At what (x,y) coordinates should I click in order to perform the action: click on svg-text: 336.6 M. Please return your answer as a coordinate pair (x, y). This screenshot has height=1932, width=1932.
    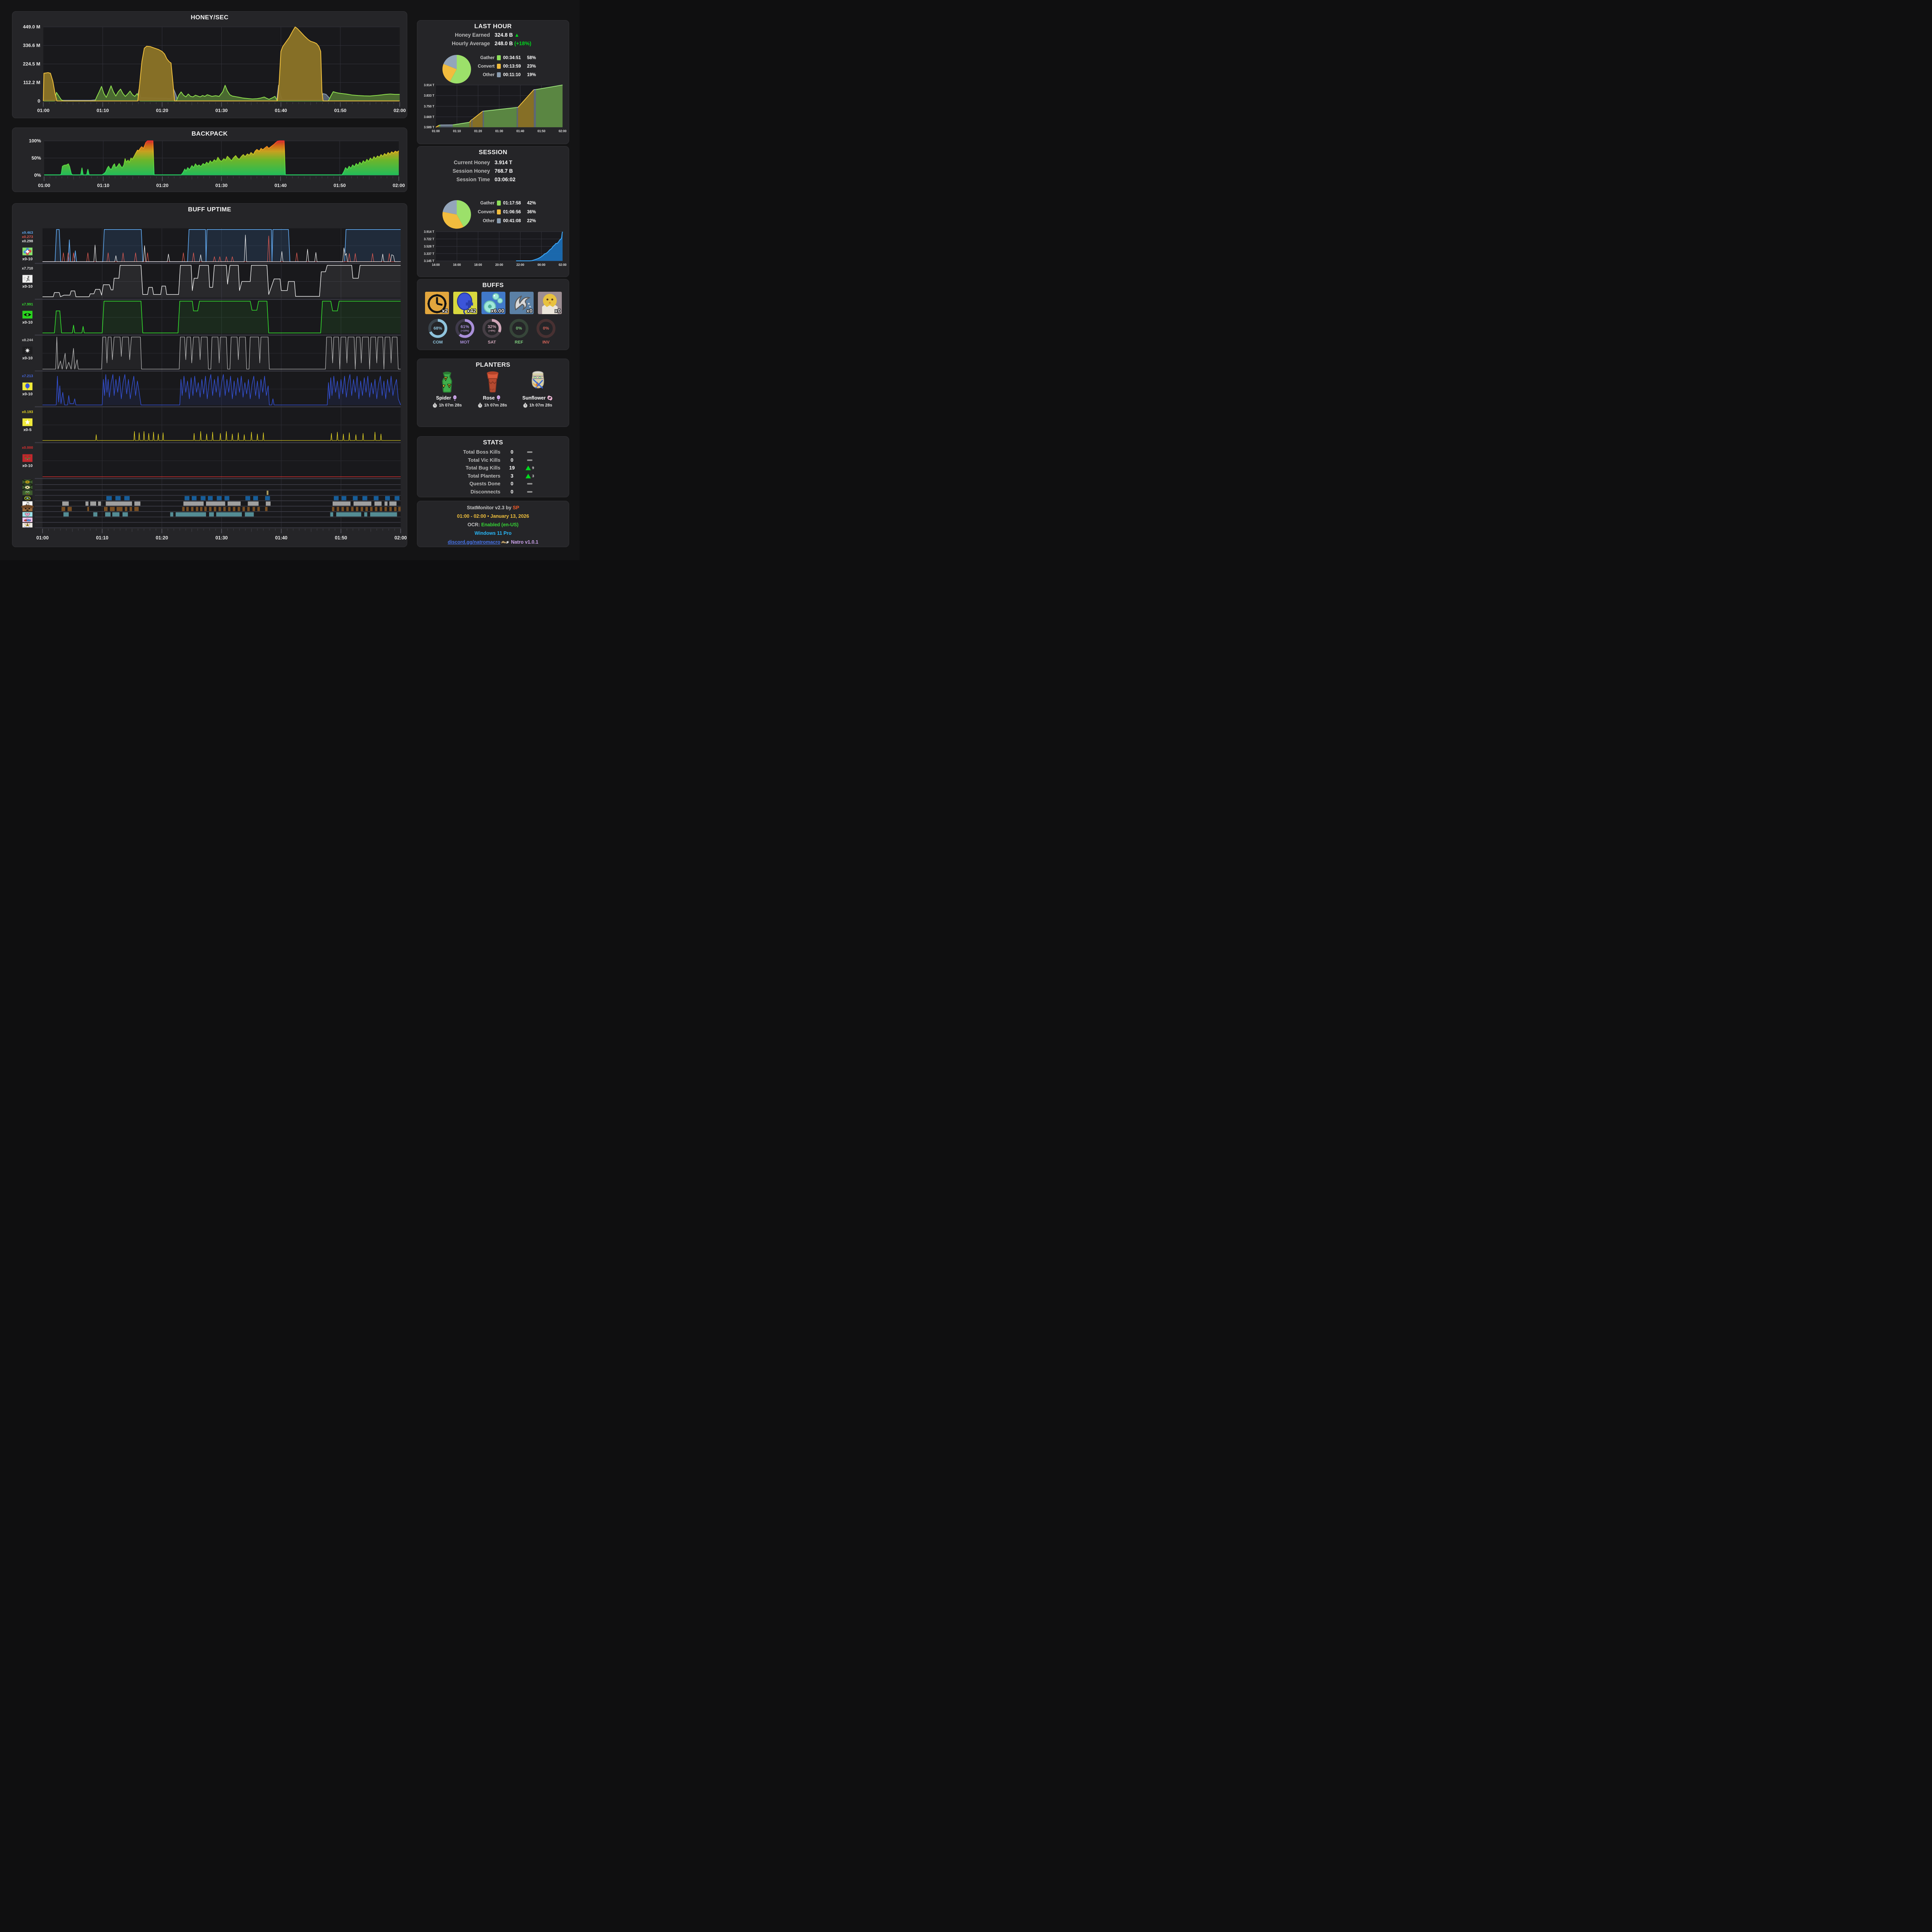
    Looking at the image, I should click on (31, 45).